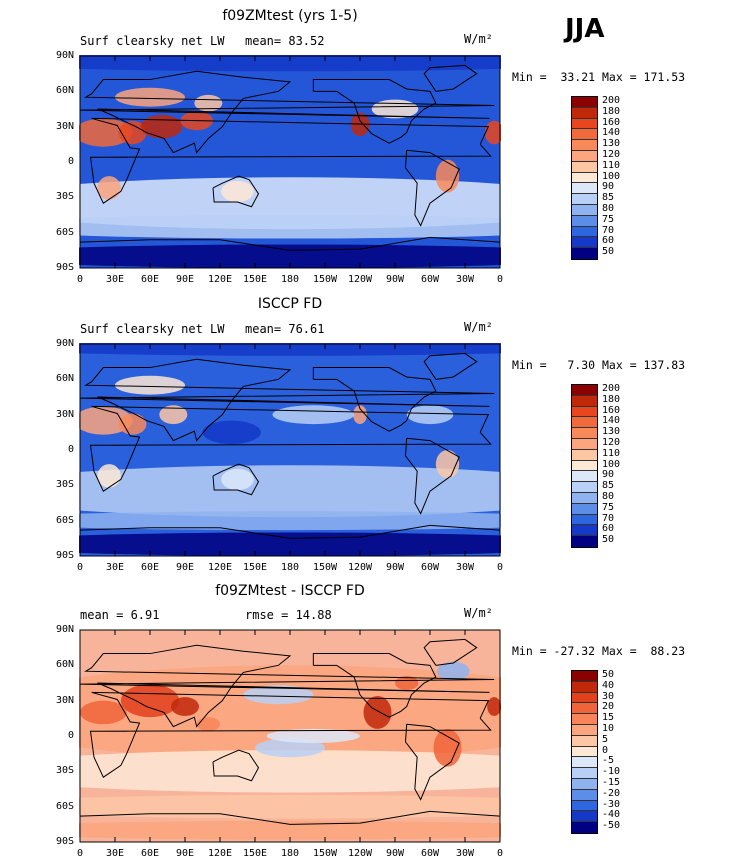 This screenshot has width=733, height=866. Describe the element at coordinates (285, 329) in the screenshot. I see `panel-stat: mean= 76.61` at that location.